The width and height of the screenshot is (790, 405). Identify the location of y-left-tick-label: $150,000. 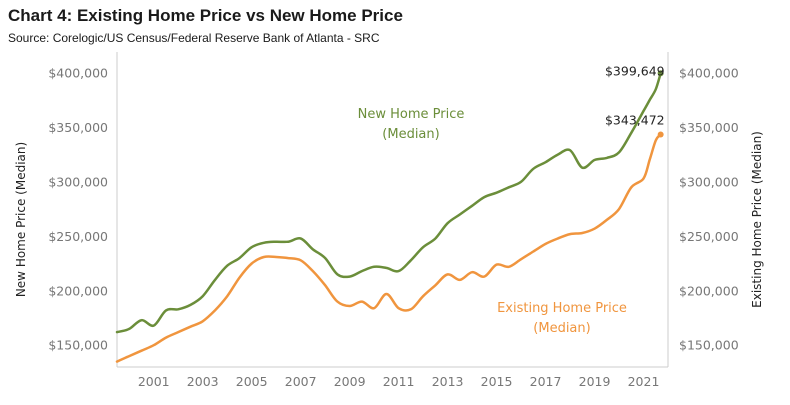
(78, 345).